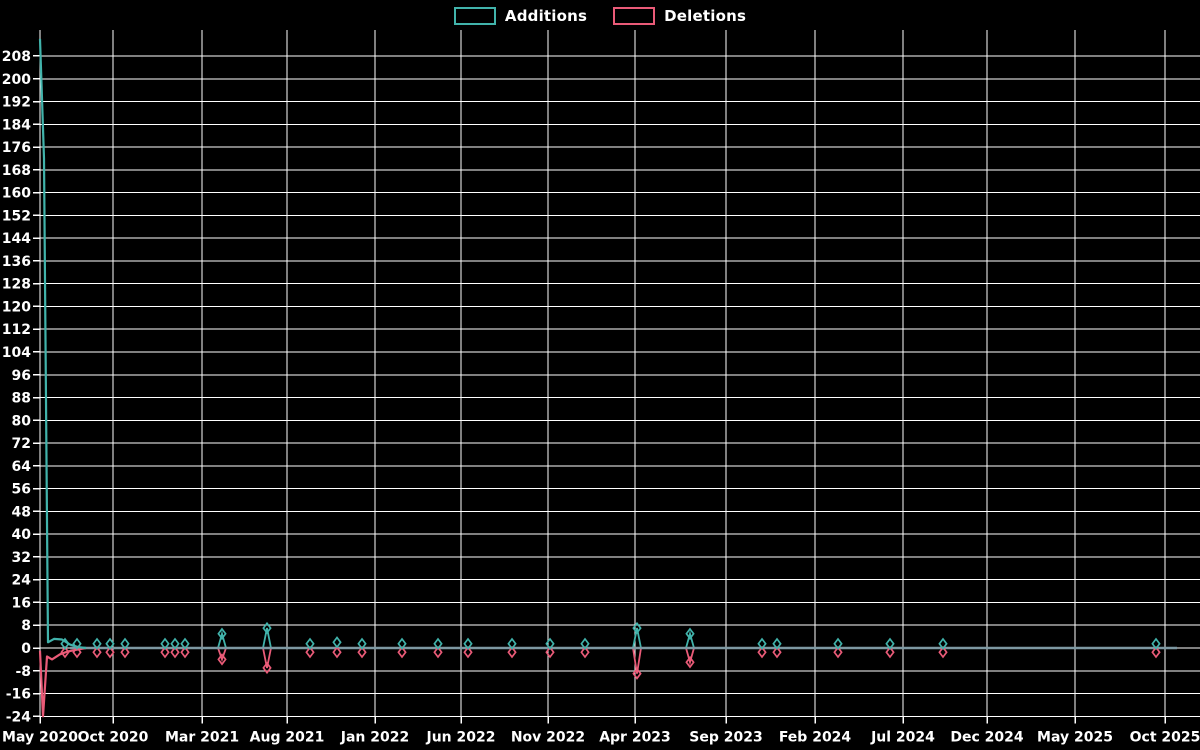 This screenshot has width=1200, height=750. Describe the element at coordinates (21, 376) in the screenshot. I see `y-tick-label: 96` at that location.